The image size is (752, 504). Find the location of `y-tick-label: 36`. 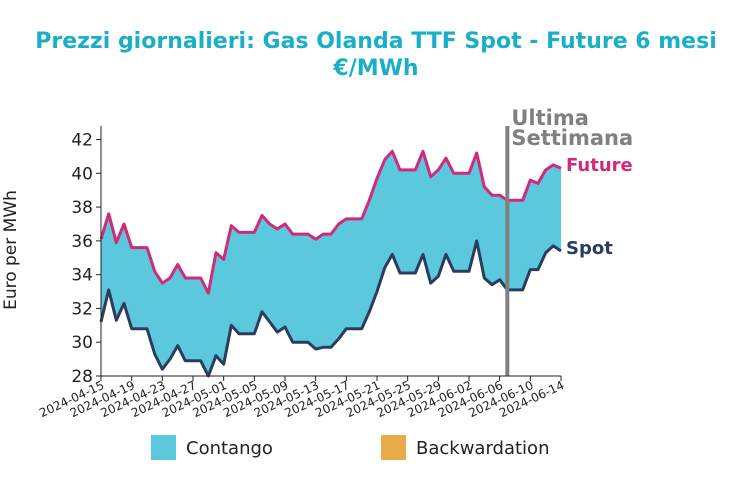

y-tick-label: 36 is located at coordinates (82, 242).